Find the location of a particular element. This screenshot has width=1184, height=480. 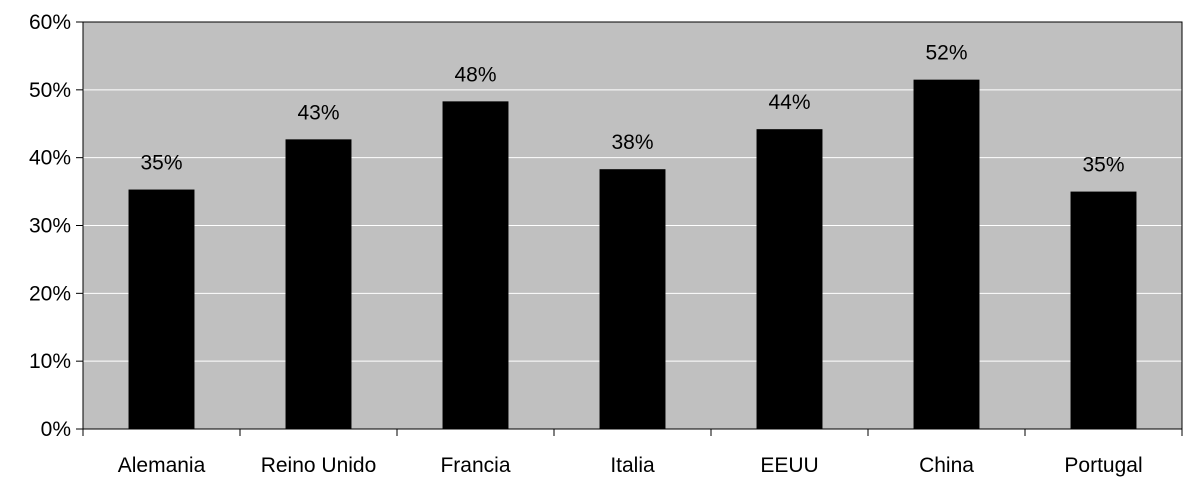

x-tick-label: Reino Unido is located at coordinates (319, 465).